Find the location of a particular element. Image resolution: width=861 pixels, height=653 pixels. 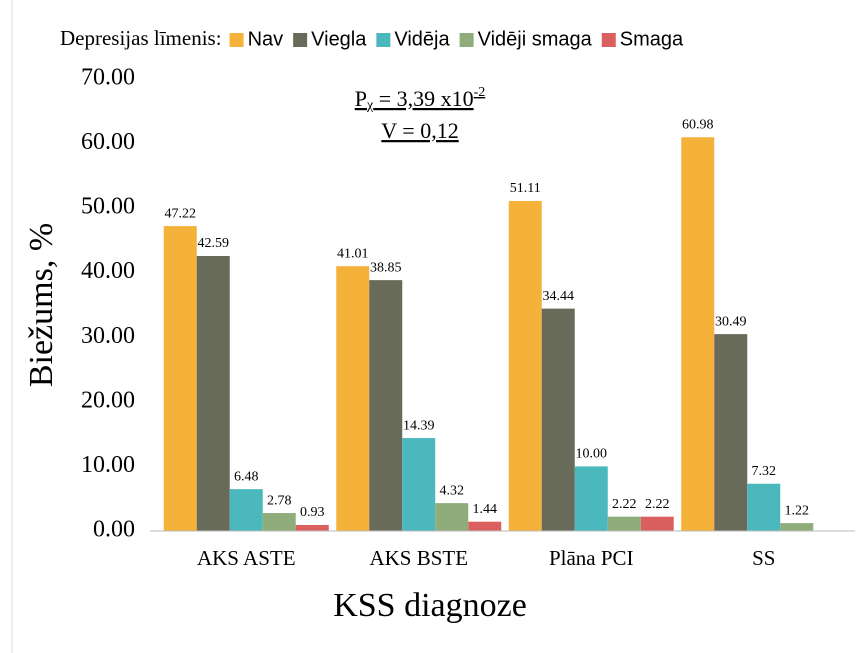

y-tick-label: 30.00 is located at coordinates (108, 336).